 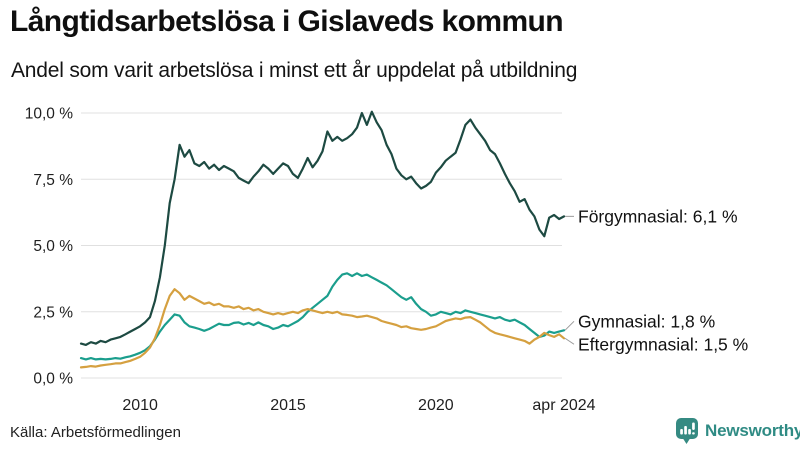 I want to click on y-tick-label: 10,0 %, so click(x=49, y=114).